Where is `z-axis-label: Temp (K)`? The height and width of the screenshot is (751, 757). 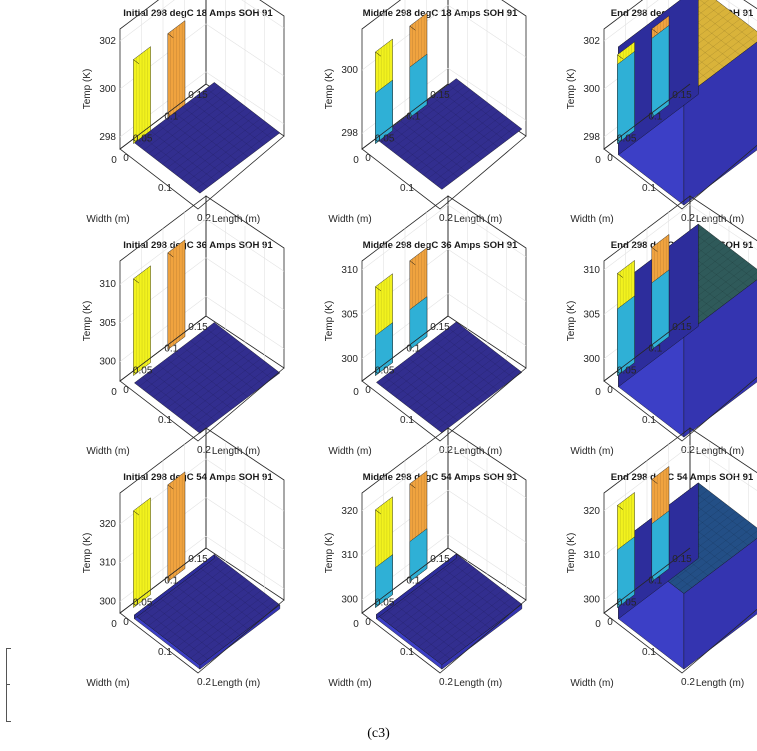
z-axis-label: Temp (K) is located at coordinates (87, 89).